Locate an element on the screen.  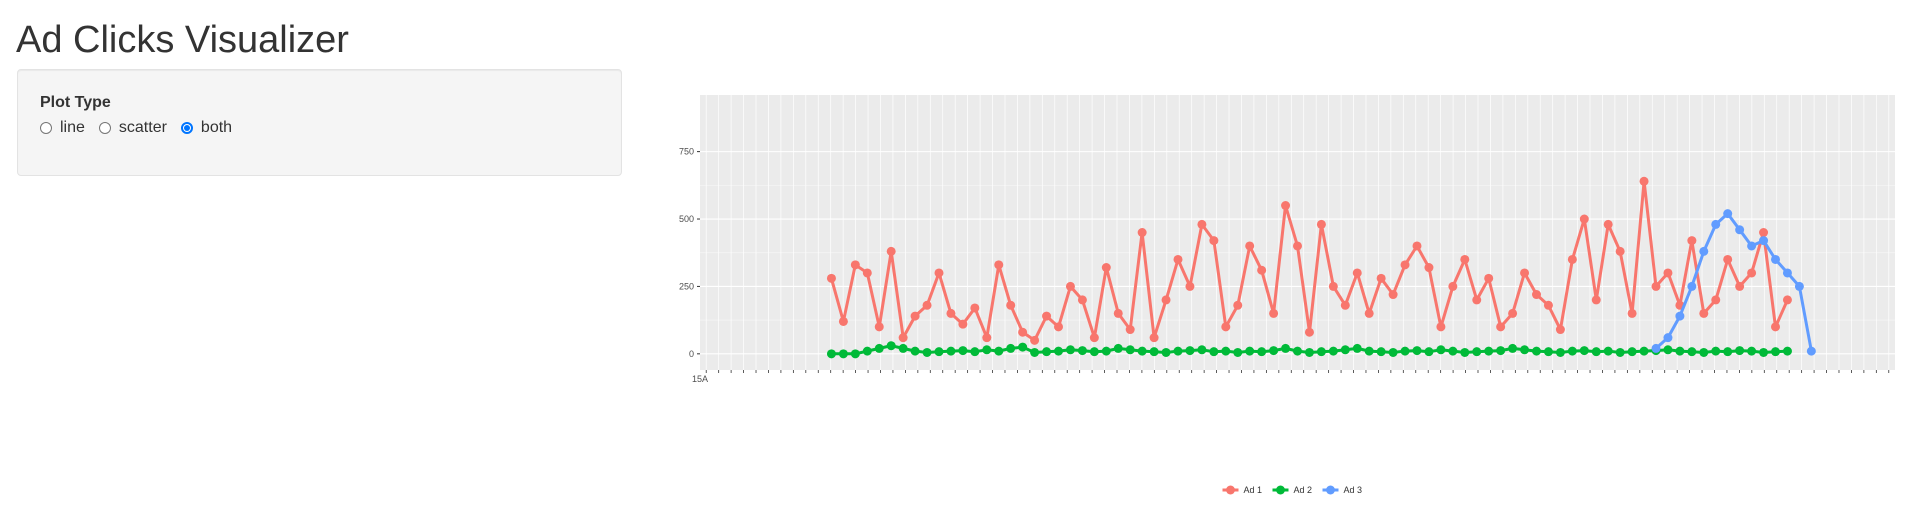
radio-option-line: line is located at coordinates (62, 128).